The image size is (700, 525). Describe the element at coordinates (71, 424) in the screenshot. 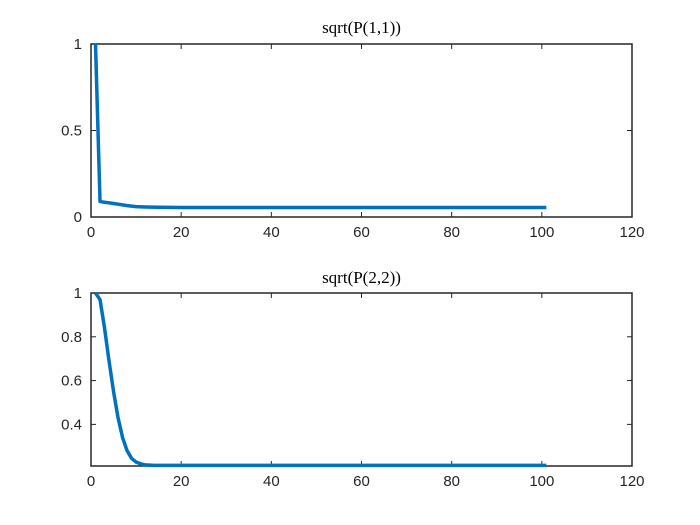

I see `y-tick-label: 0.4` at that location.